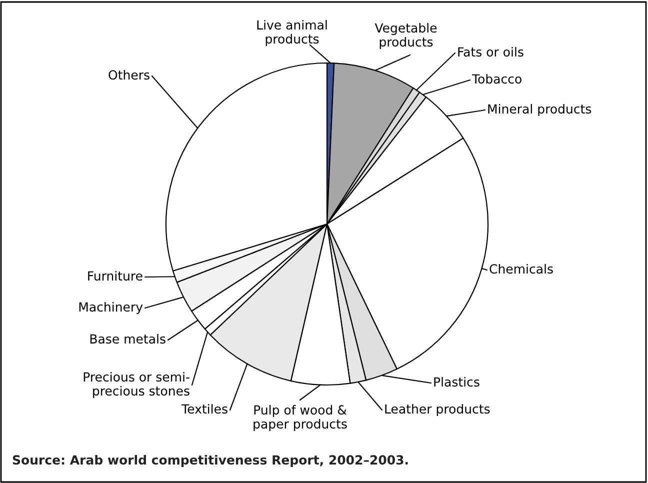 This screenshot has height=483, width=648. What do you see at coordinates (540, 110) in the screenshot?
I see `slice-label: Mineral products` at bounding box center [540, 110].